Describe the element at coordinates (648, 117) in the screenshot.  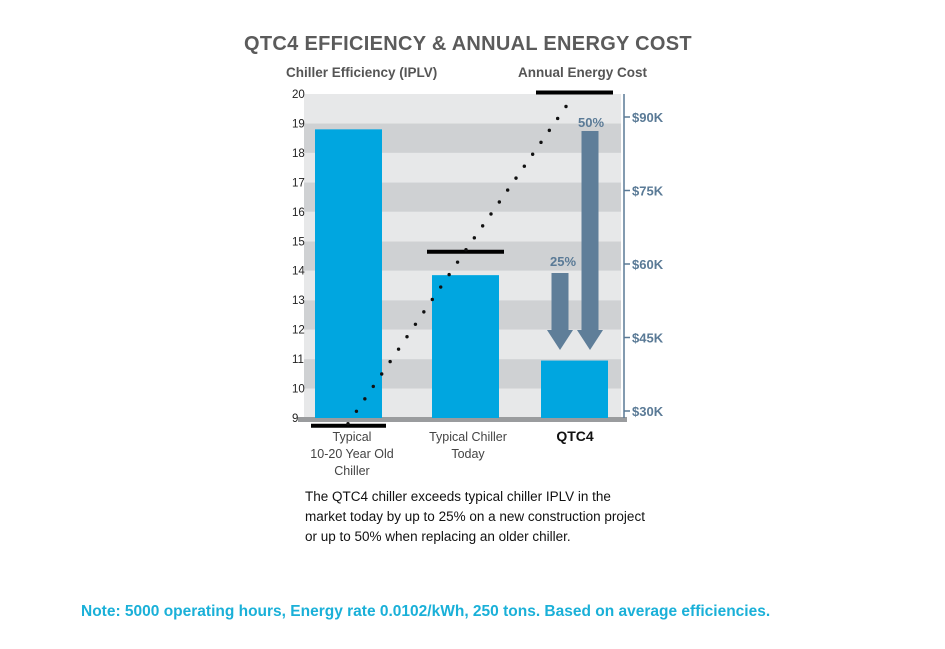
I see `y2-tick-label: $90K` at that location.